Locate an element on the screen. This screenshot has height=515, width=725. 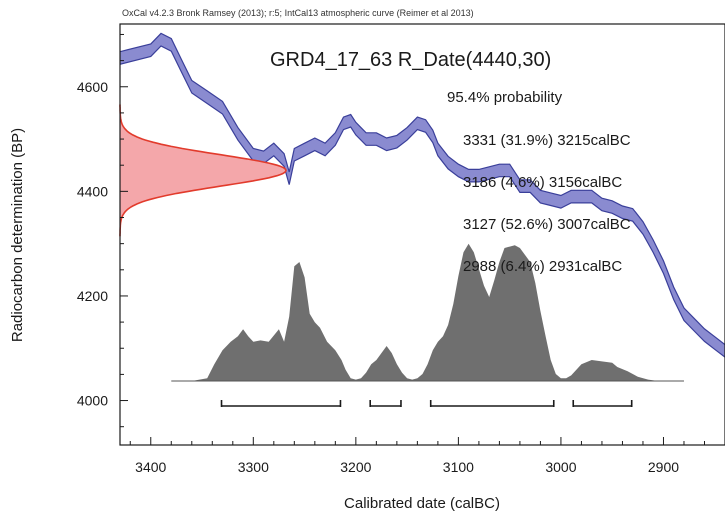
y-tick-label: 4200 is located at coordinates (92, 296).